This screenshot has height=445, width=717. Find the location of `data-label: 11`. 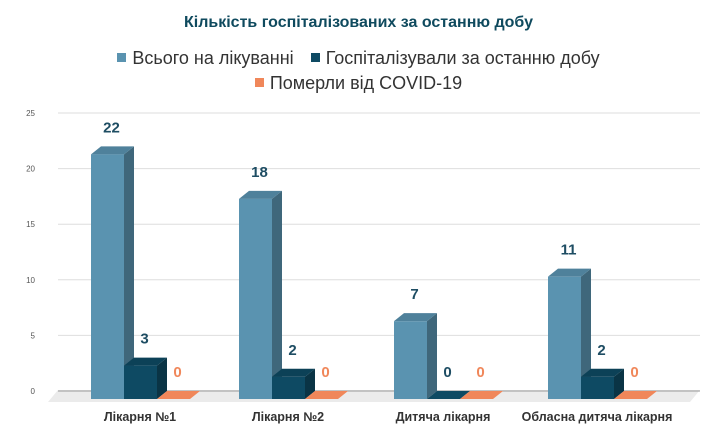

data-label: 11 is located at coordinates (569, 250).